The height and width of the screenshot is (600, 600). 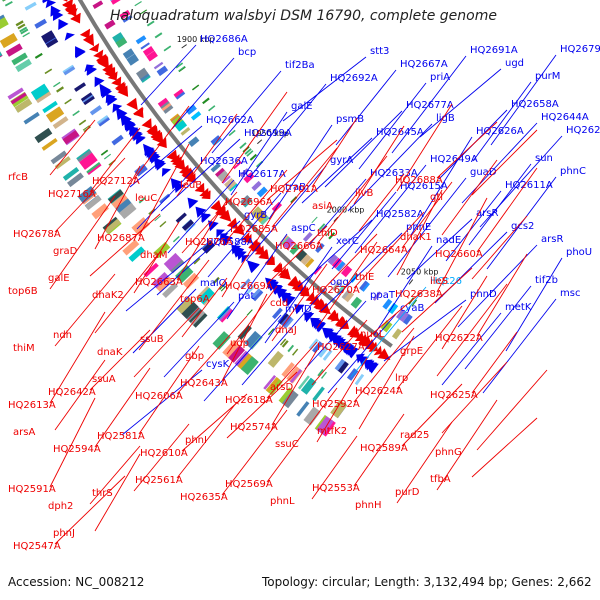 I want to click on reverse-gene-label: HQ2622A, so click(x=459, y=338).